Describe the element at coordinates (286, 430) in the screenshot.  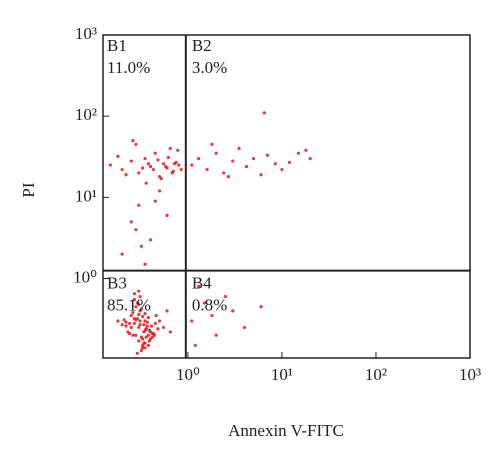
I see `x-axis-label: Annexin V-FITC` at that location.